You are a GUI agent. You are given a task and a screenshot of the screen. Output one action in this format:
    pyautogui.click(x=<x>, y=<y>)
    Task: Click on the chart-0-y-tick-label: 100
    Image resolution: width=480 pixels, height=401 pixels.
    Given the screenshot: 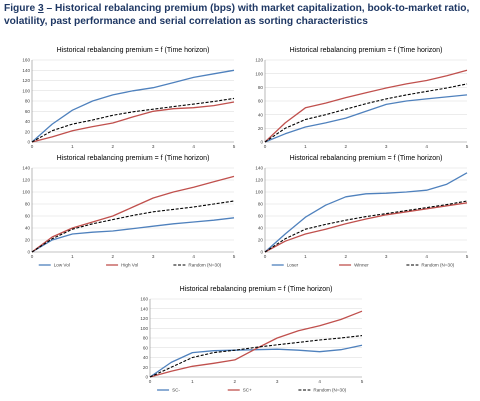 What is the action you would take?
    pyautogui.click(x=26, y=90)
    